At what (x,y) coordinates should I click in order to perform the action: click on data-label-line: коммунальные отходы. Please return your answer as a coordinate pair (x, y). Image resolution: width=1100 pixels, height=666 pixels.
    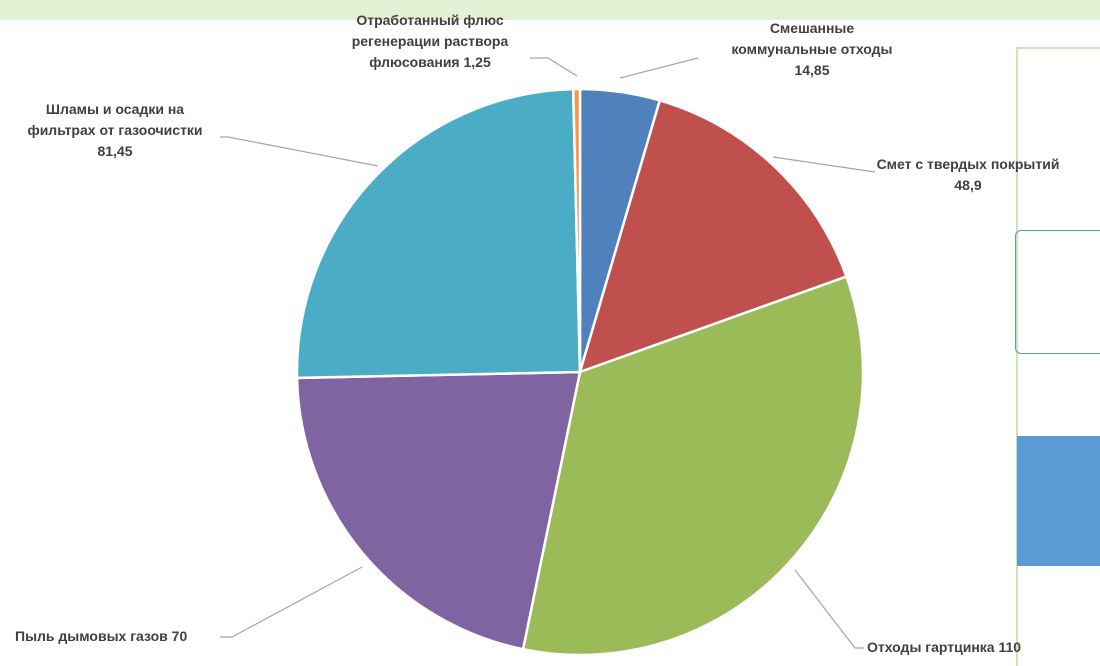
    Looking at the image, I should click on (811, 49).